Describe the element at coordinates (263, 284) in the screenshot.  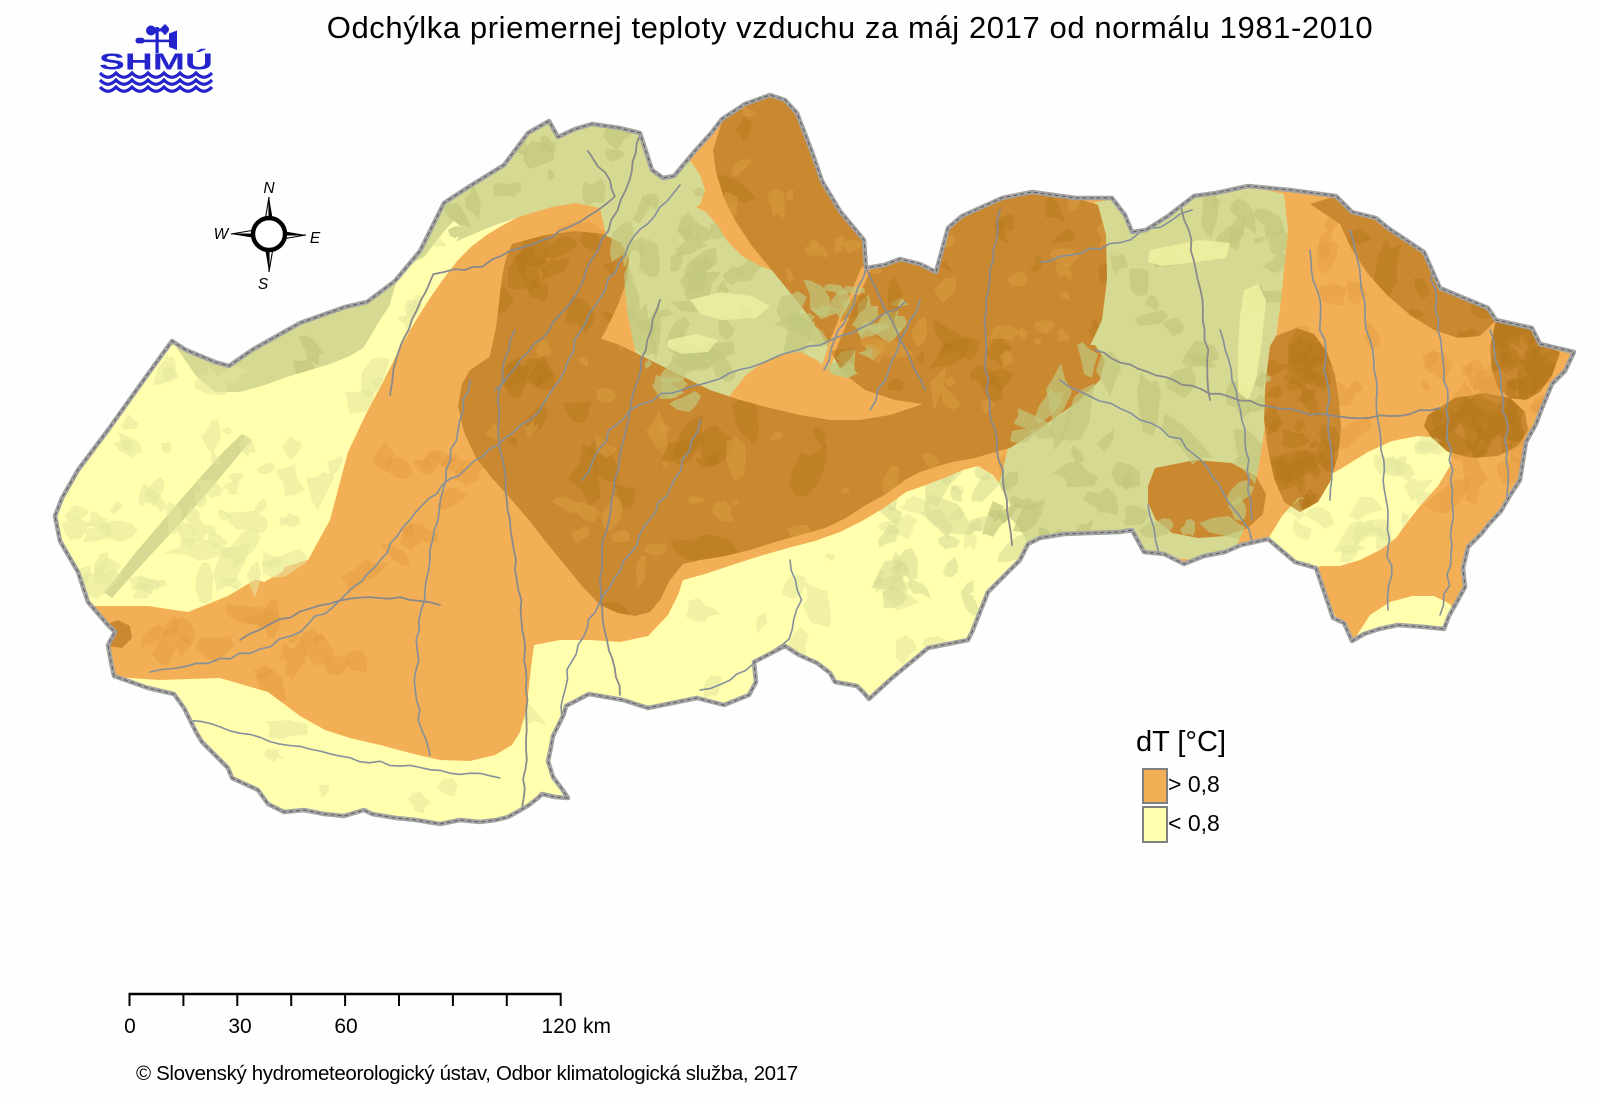
I see `svg-text: S` at that location.